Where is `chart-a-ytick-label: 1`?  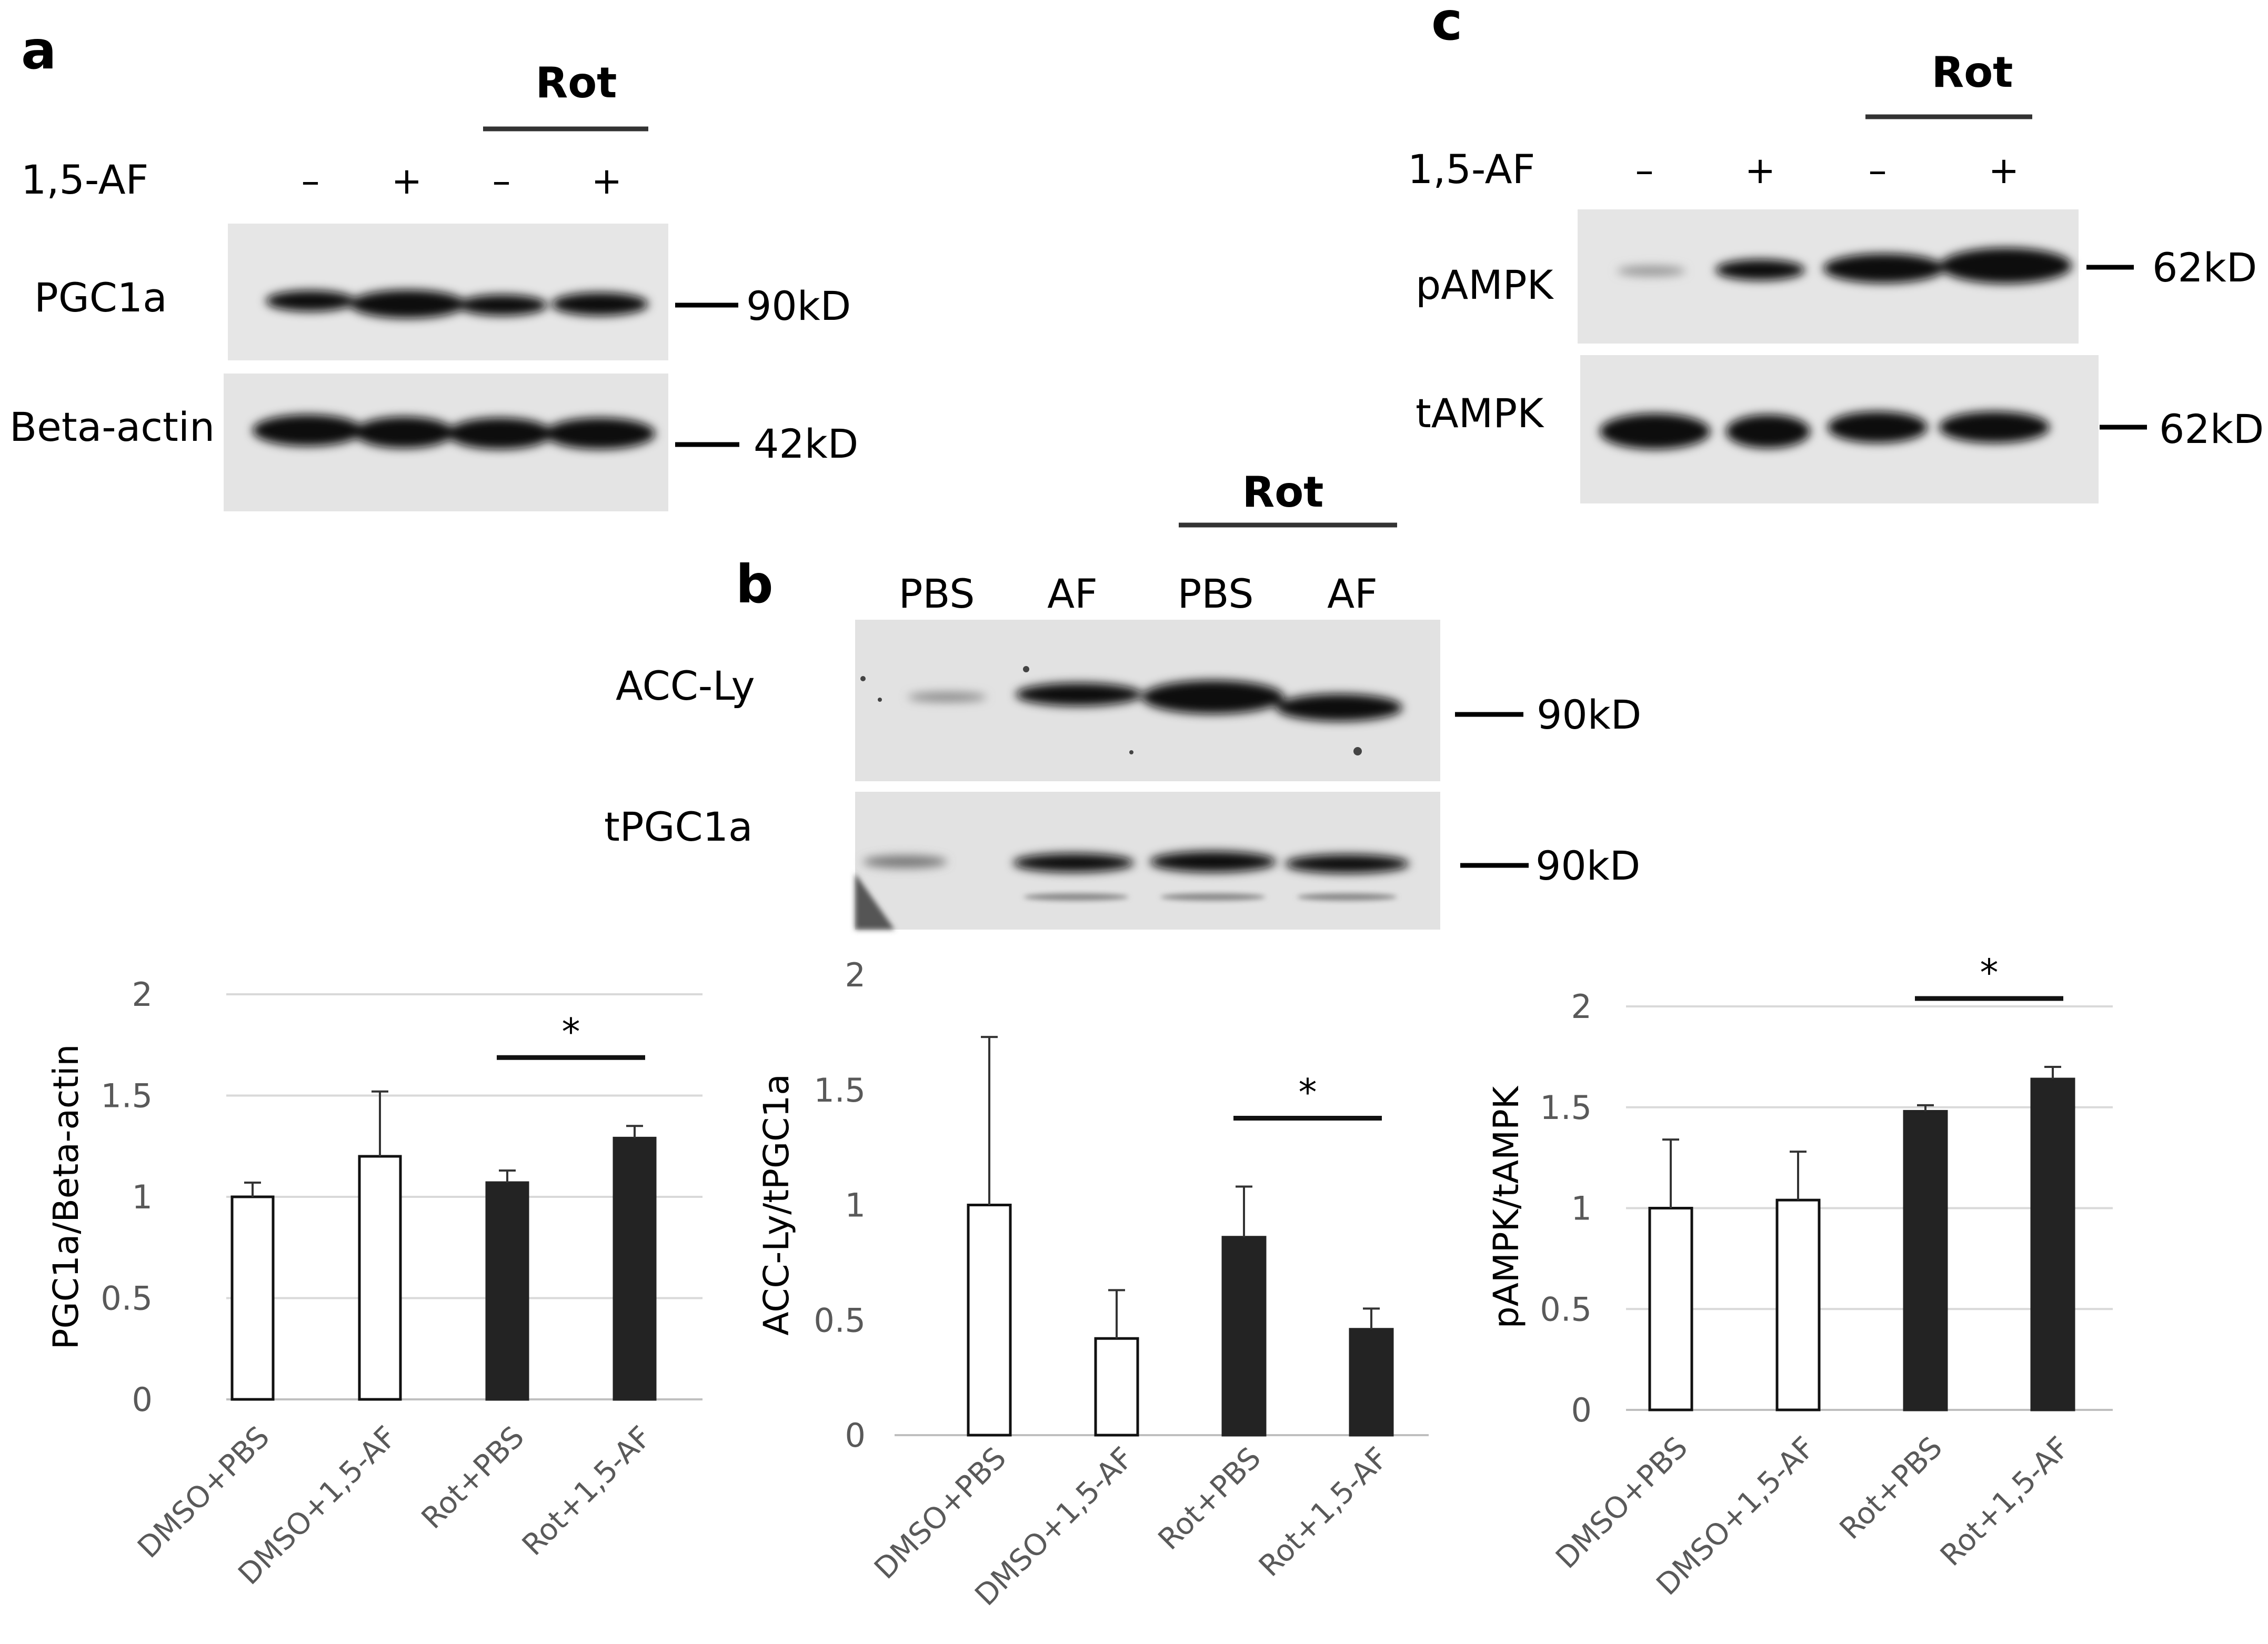 chart-a-ytick-label: 1 is located at coordinates (142, 1197).